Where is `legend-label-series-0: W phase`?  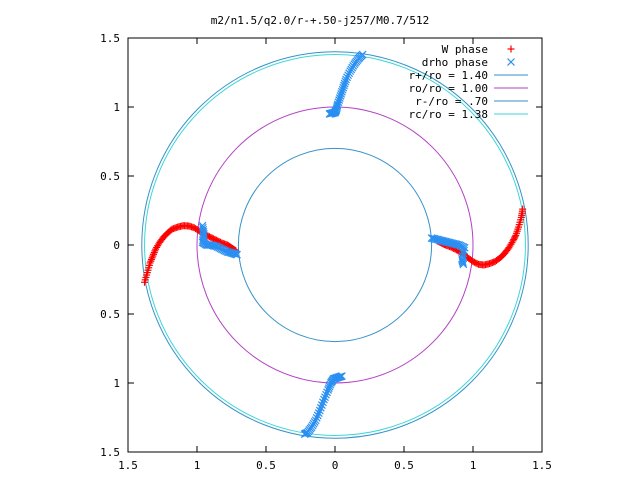
legend-label-series-0: W phase is located at coordinates (465, 49).